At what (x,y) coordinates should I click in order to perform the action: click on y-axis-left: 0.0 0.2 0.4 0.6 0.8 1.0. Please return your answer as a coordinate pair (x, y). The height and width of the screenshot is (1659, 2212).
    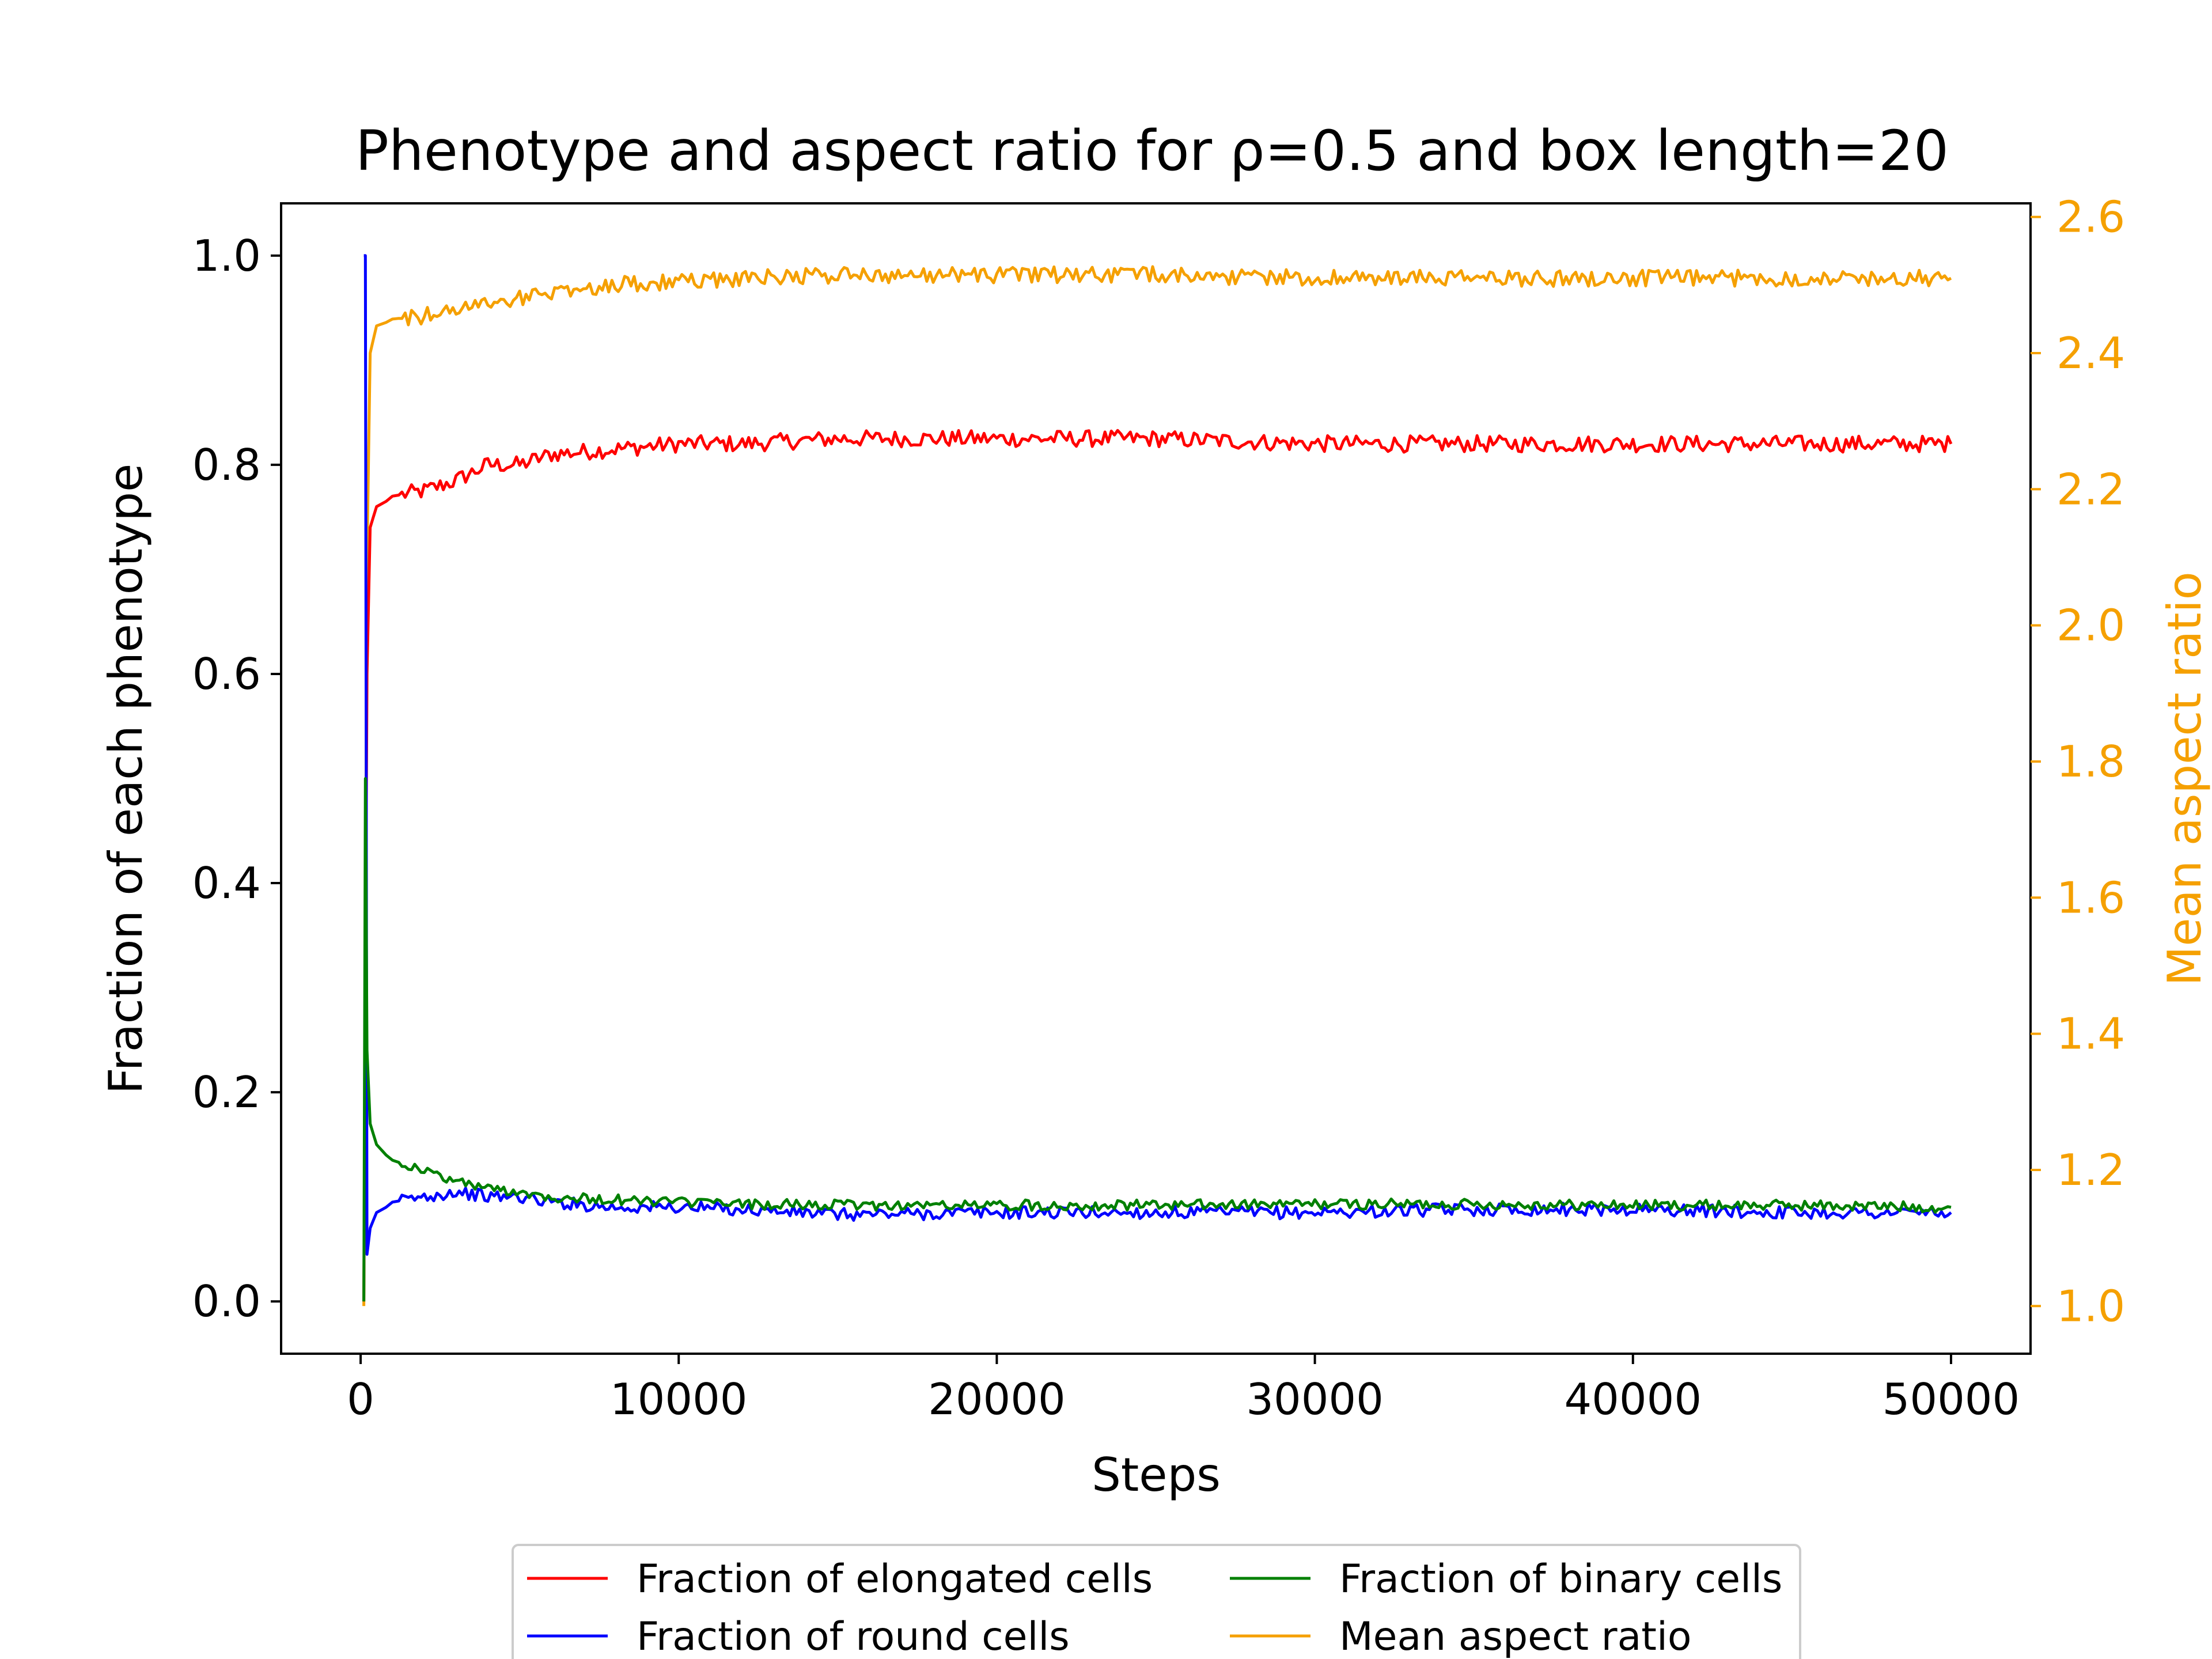
    Looking at the image, I should click on (236, 778).